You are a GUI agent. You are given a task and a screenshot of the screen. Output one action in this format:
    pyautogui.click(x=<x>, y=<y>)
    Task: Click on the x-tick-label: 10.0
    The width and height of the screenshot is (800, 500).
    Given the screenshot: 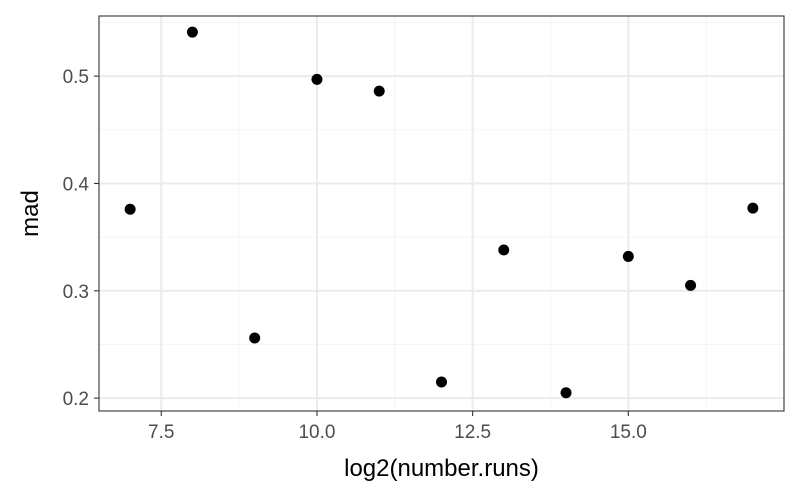 What is the action you would take?
    pyautogui.click(x=316, y=432)
    